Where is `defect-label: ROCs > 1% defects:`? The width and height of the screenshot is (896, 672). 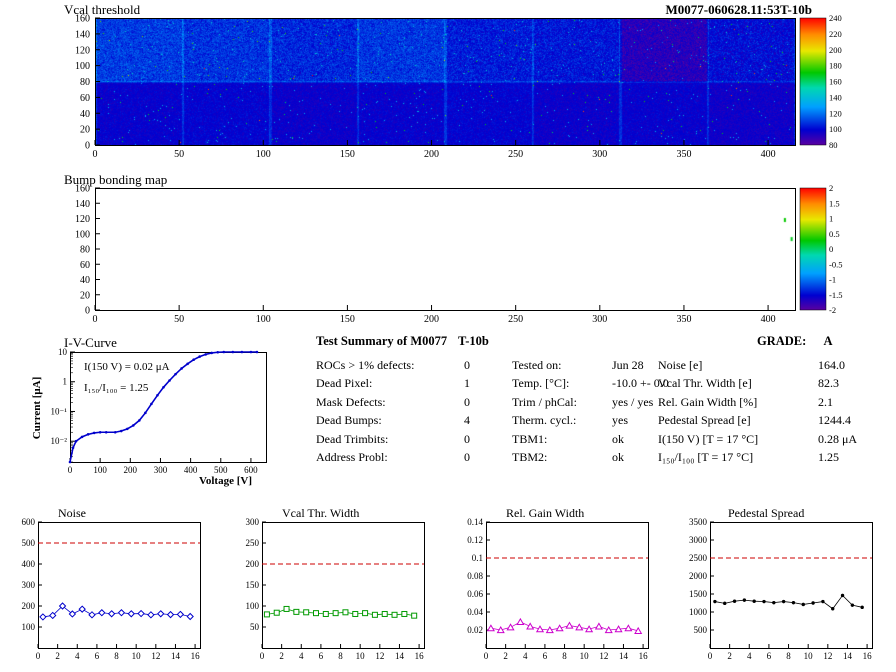
defect-label: ROCs > 1% defects: is located at coordinates (365, 365).